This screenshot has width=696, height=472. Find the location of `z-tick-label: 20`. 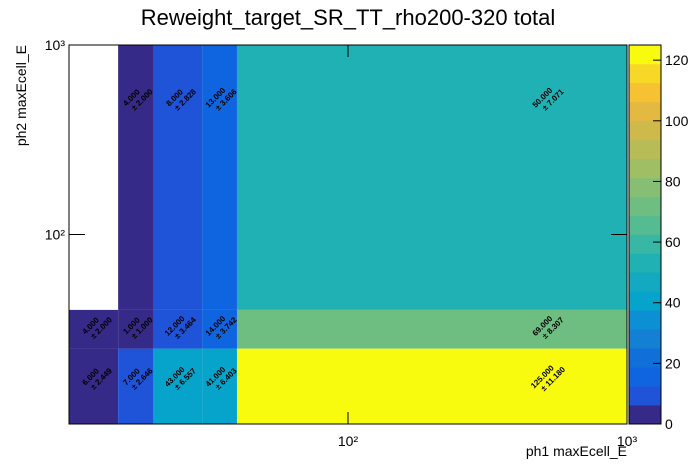

z-tick-label: 20 is located at coordinates (673, 363).